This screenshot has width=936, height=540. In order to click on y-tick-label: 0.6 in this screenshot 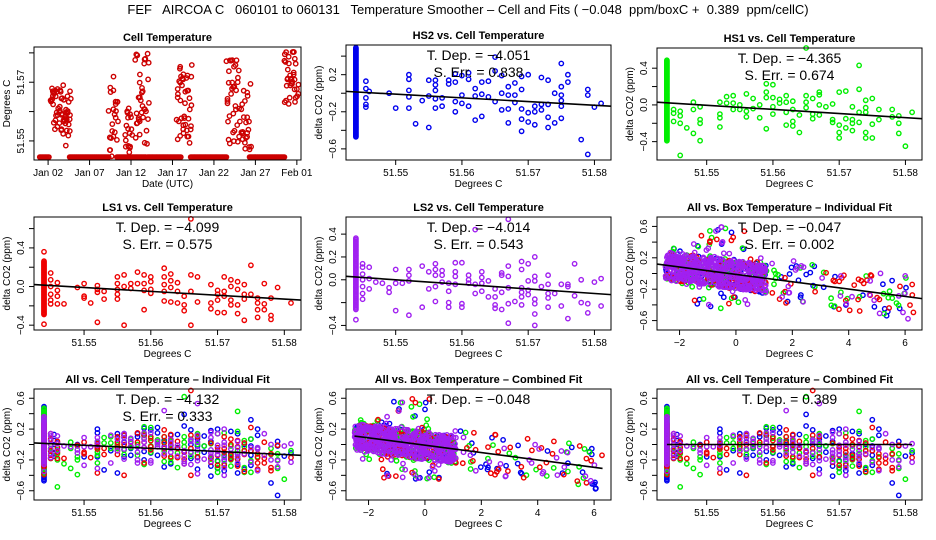, I will do `click(644, 398)`.